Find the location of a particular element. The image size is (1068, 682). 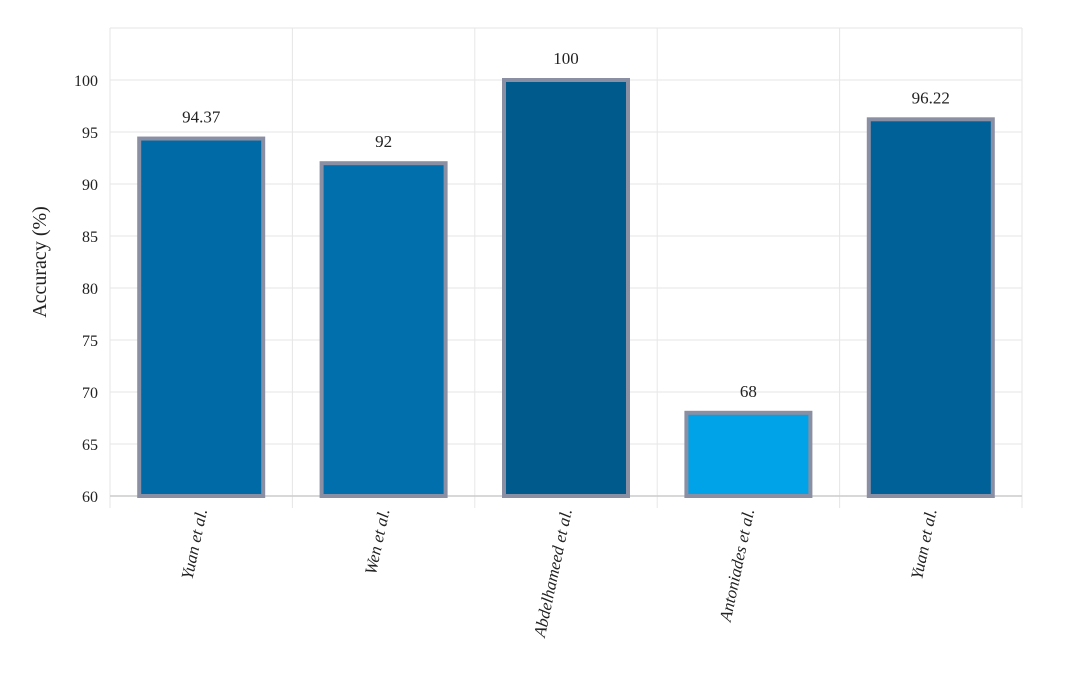

y-tick-label-3: 75 is located at coordinates (90, 341).